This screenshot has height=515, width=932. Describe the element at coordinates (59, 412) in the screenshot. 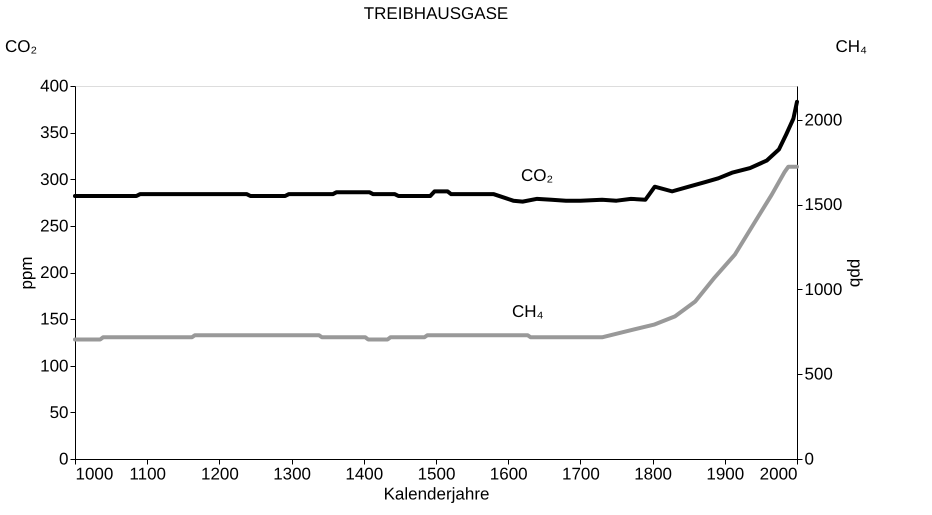

I see `y-tick-label: 50` at that location.